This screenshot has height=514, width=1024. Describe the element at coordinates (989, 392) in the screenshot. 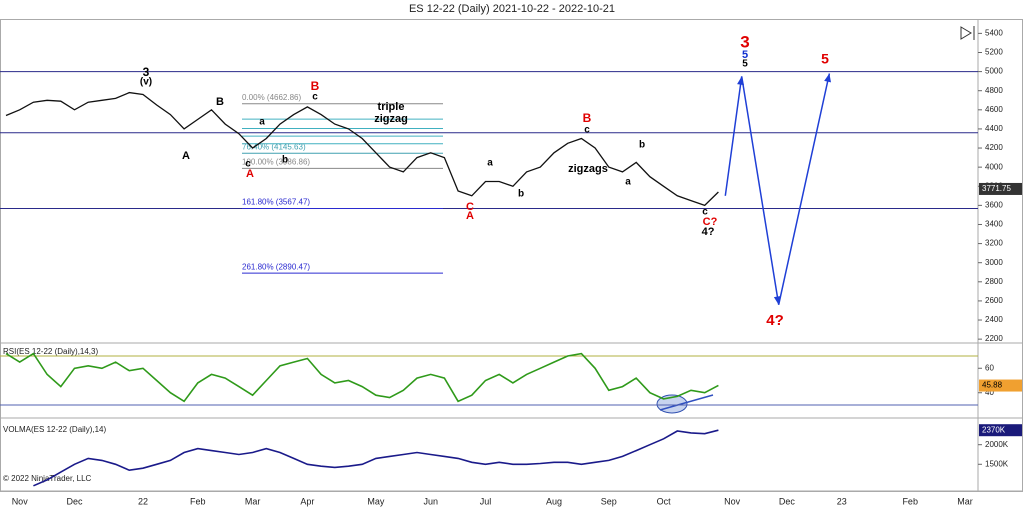

I see `y-tick-label: 40` at that location.